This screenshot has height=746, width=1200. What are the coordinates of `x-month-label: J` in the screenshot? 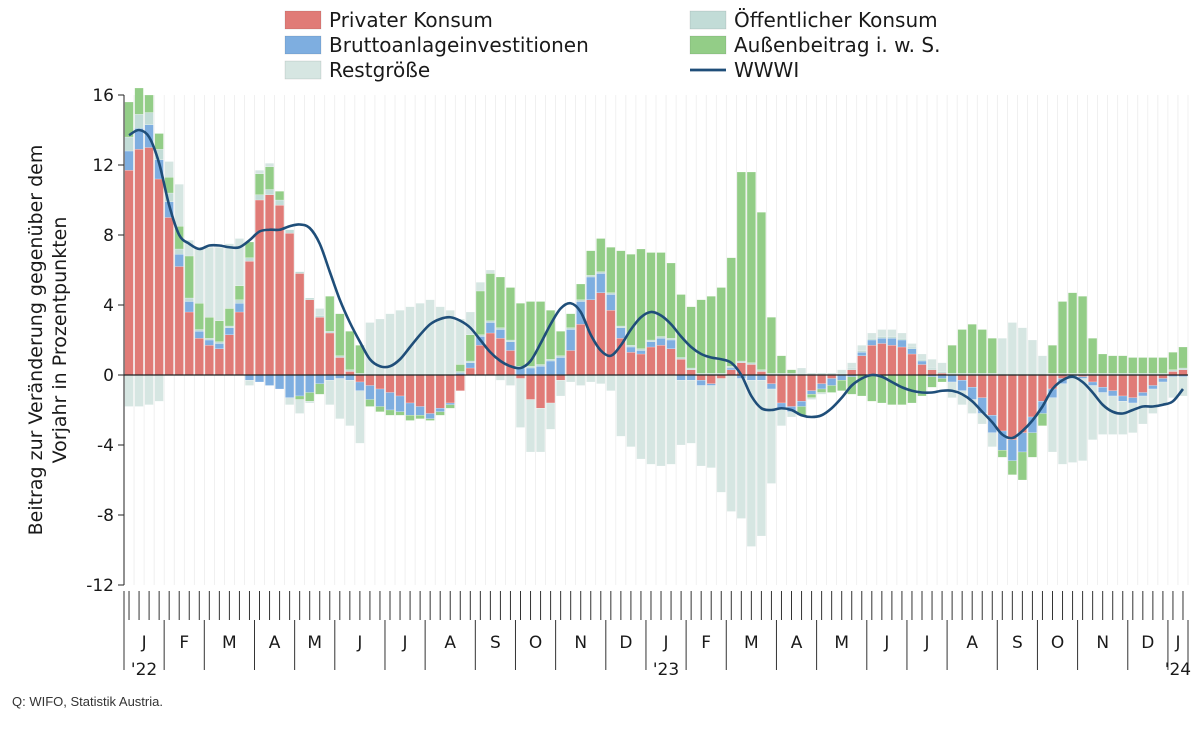 It's located at (886, 643).